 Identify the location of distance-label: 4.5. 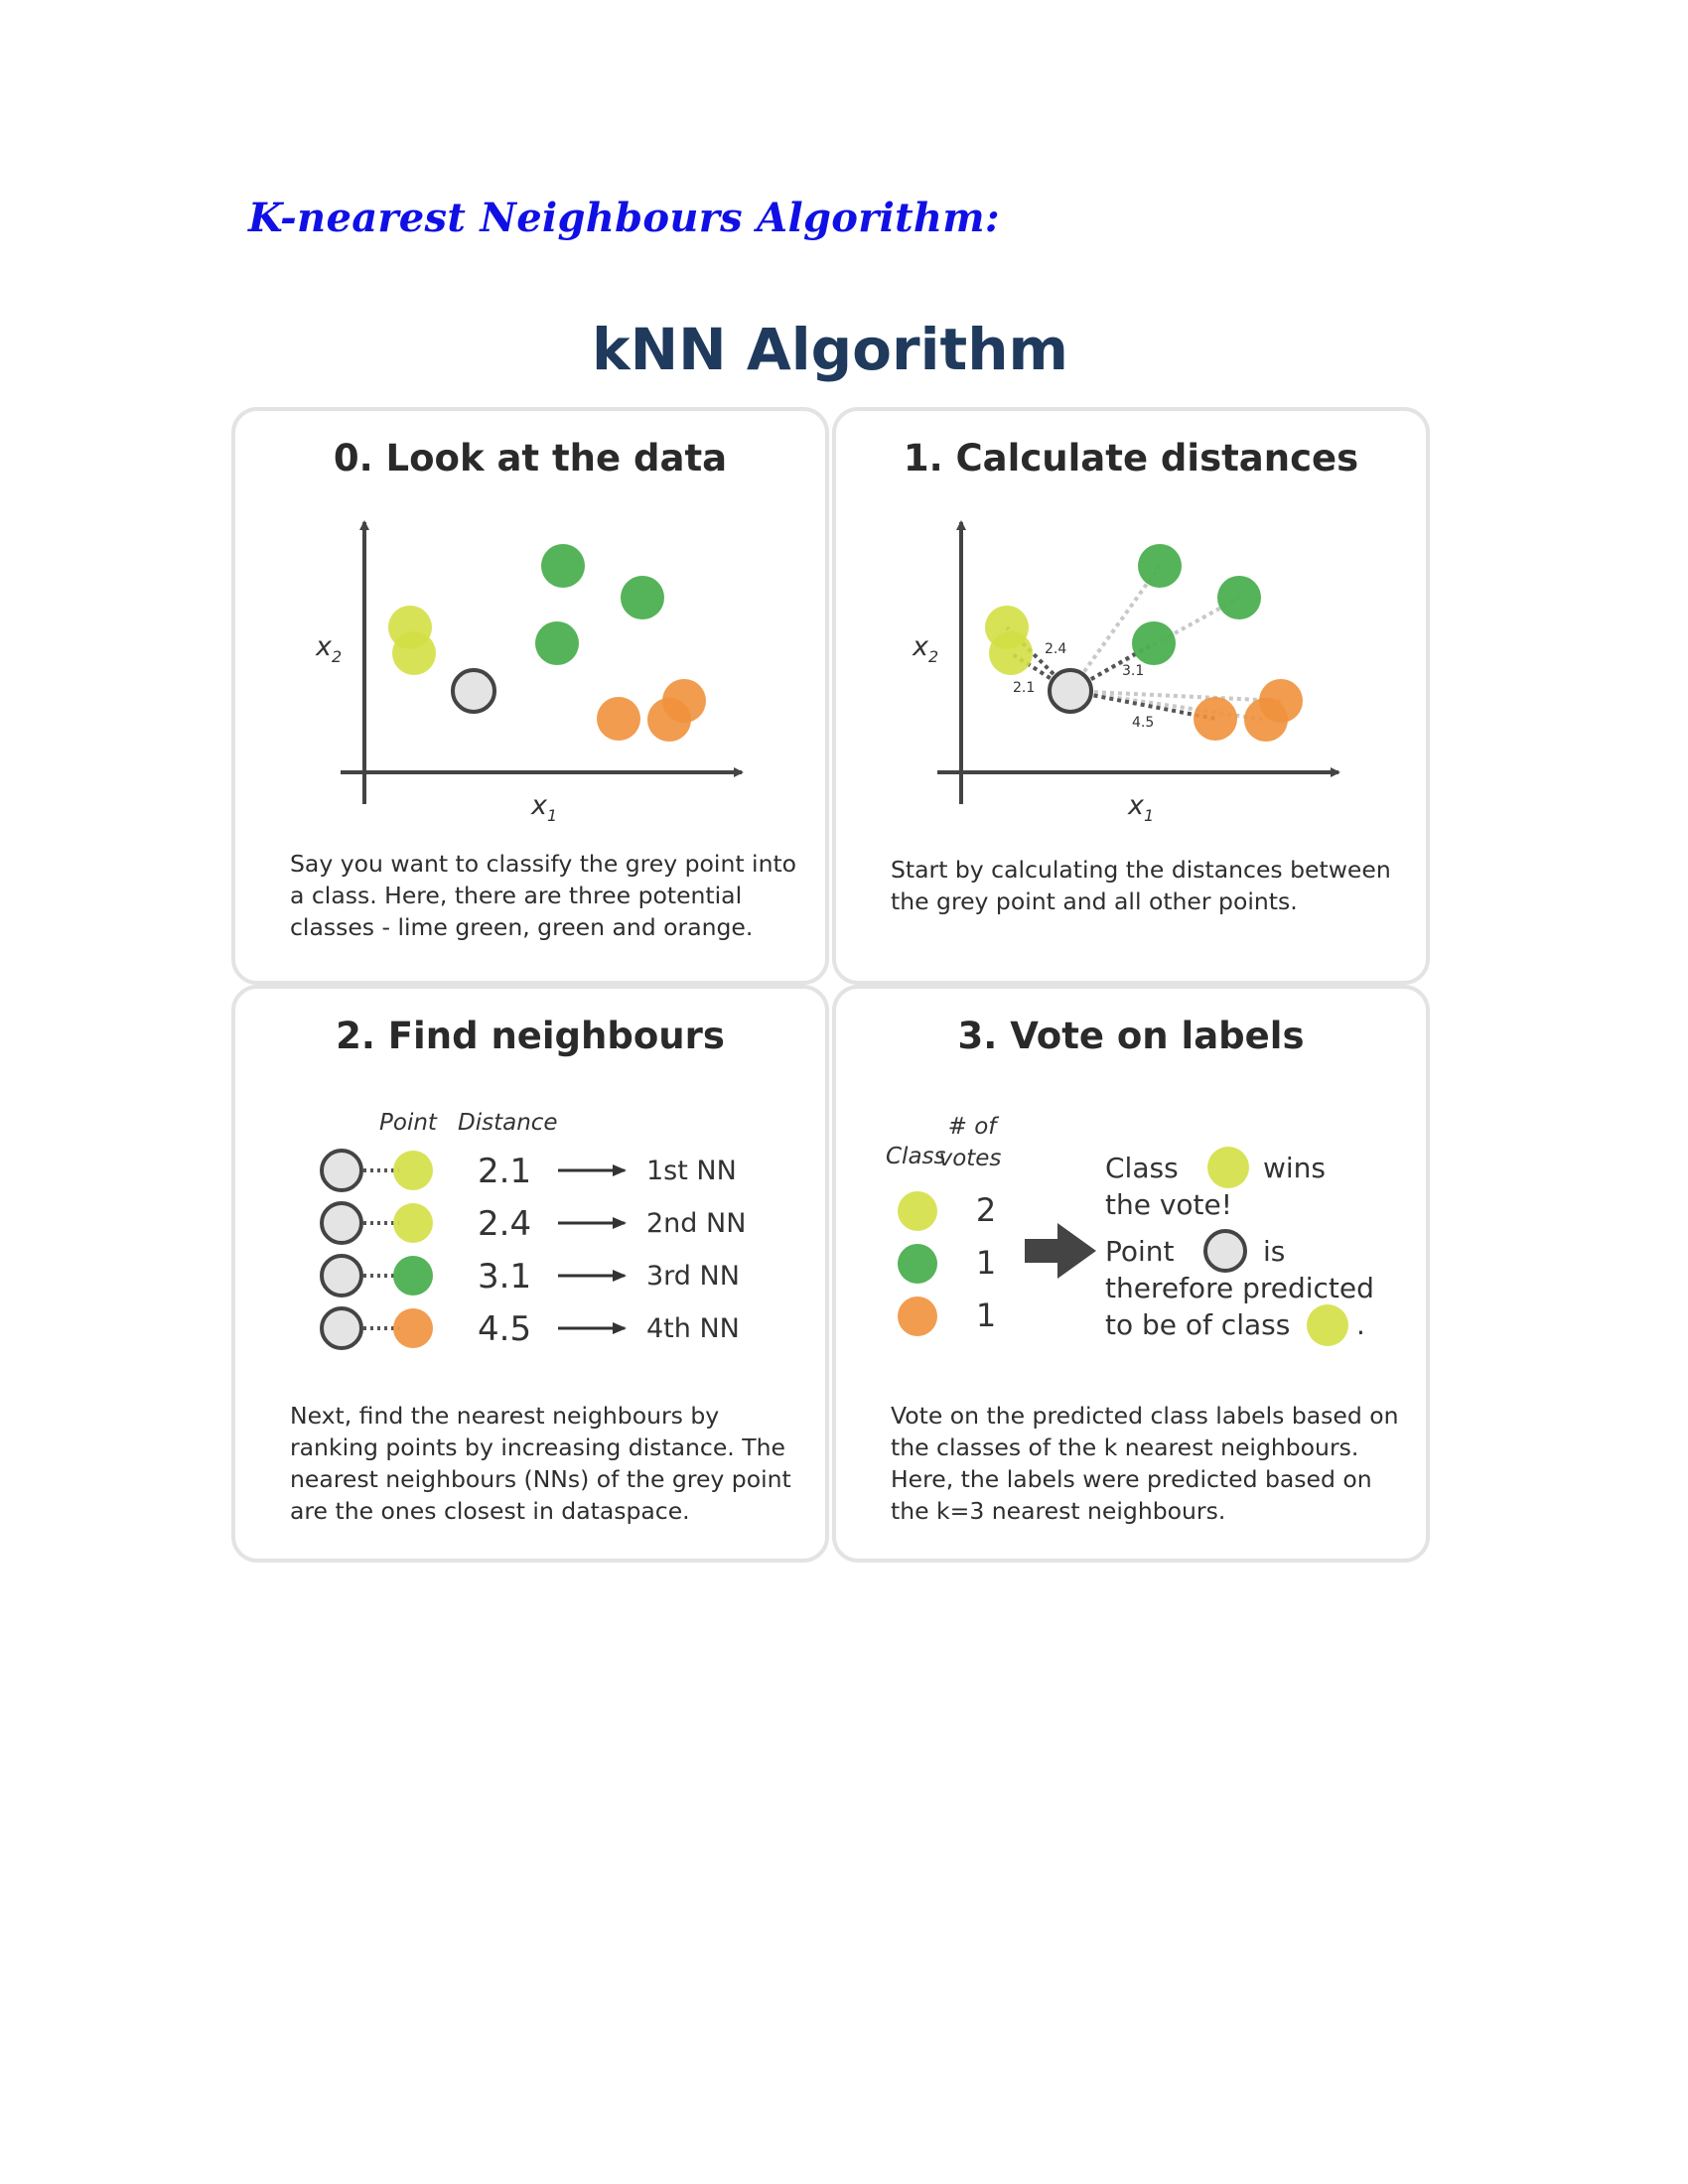
(1143, 723).